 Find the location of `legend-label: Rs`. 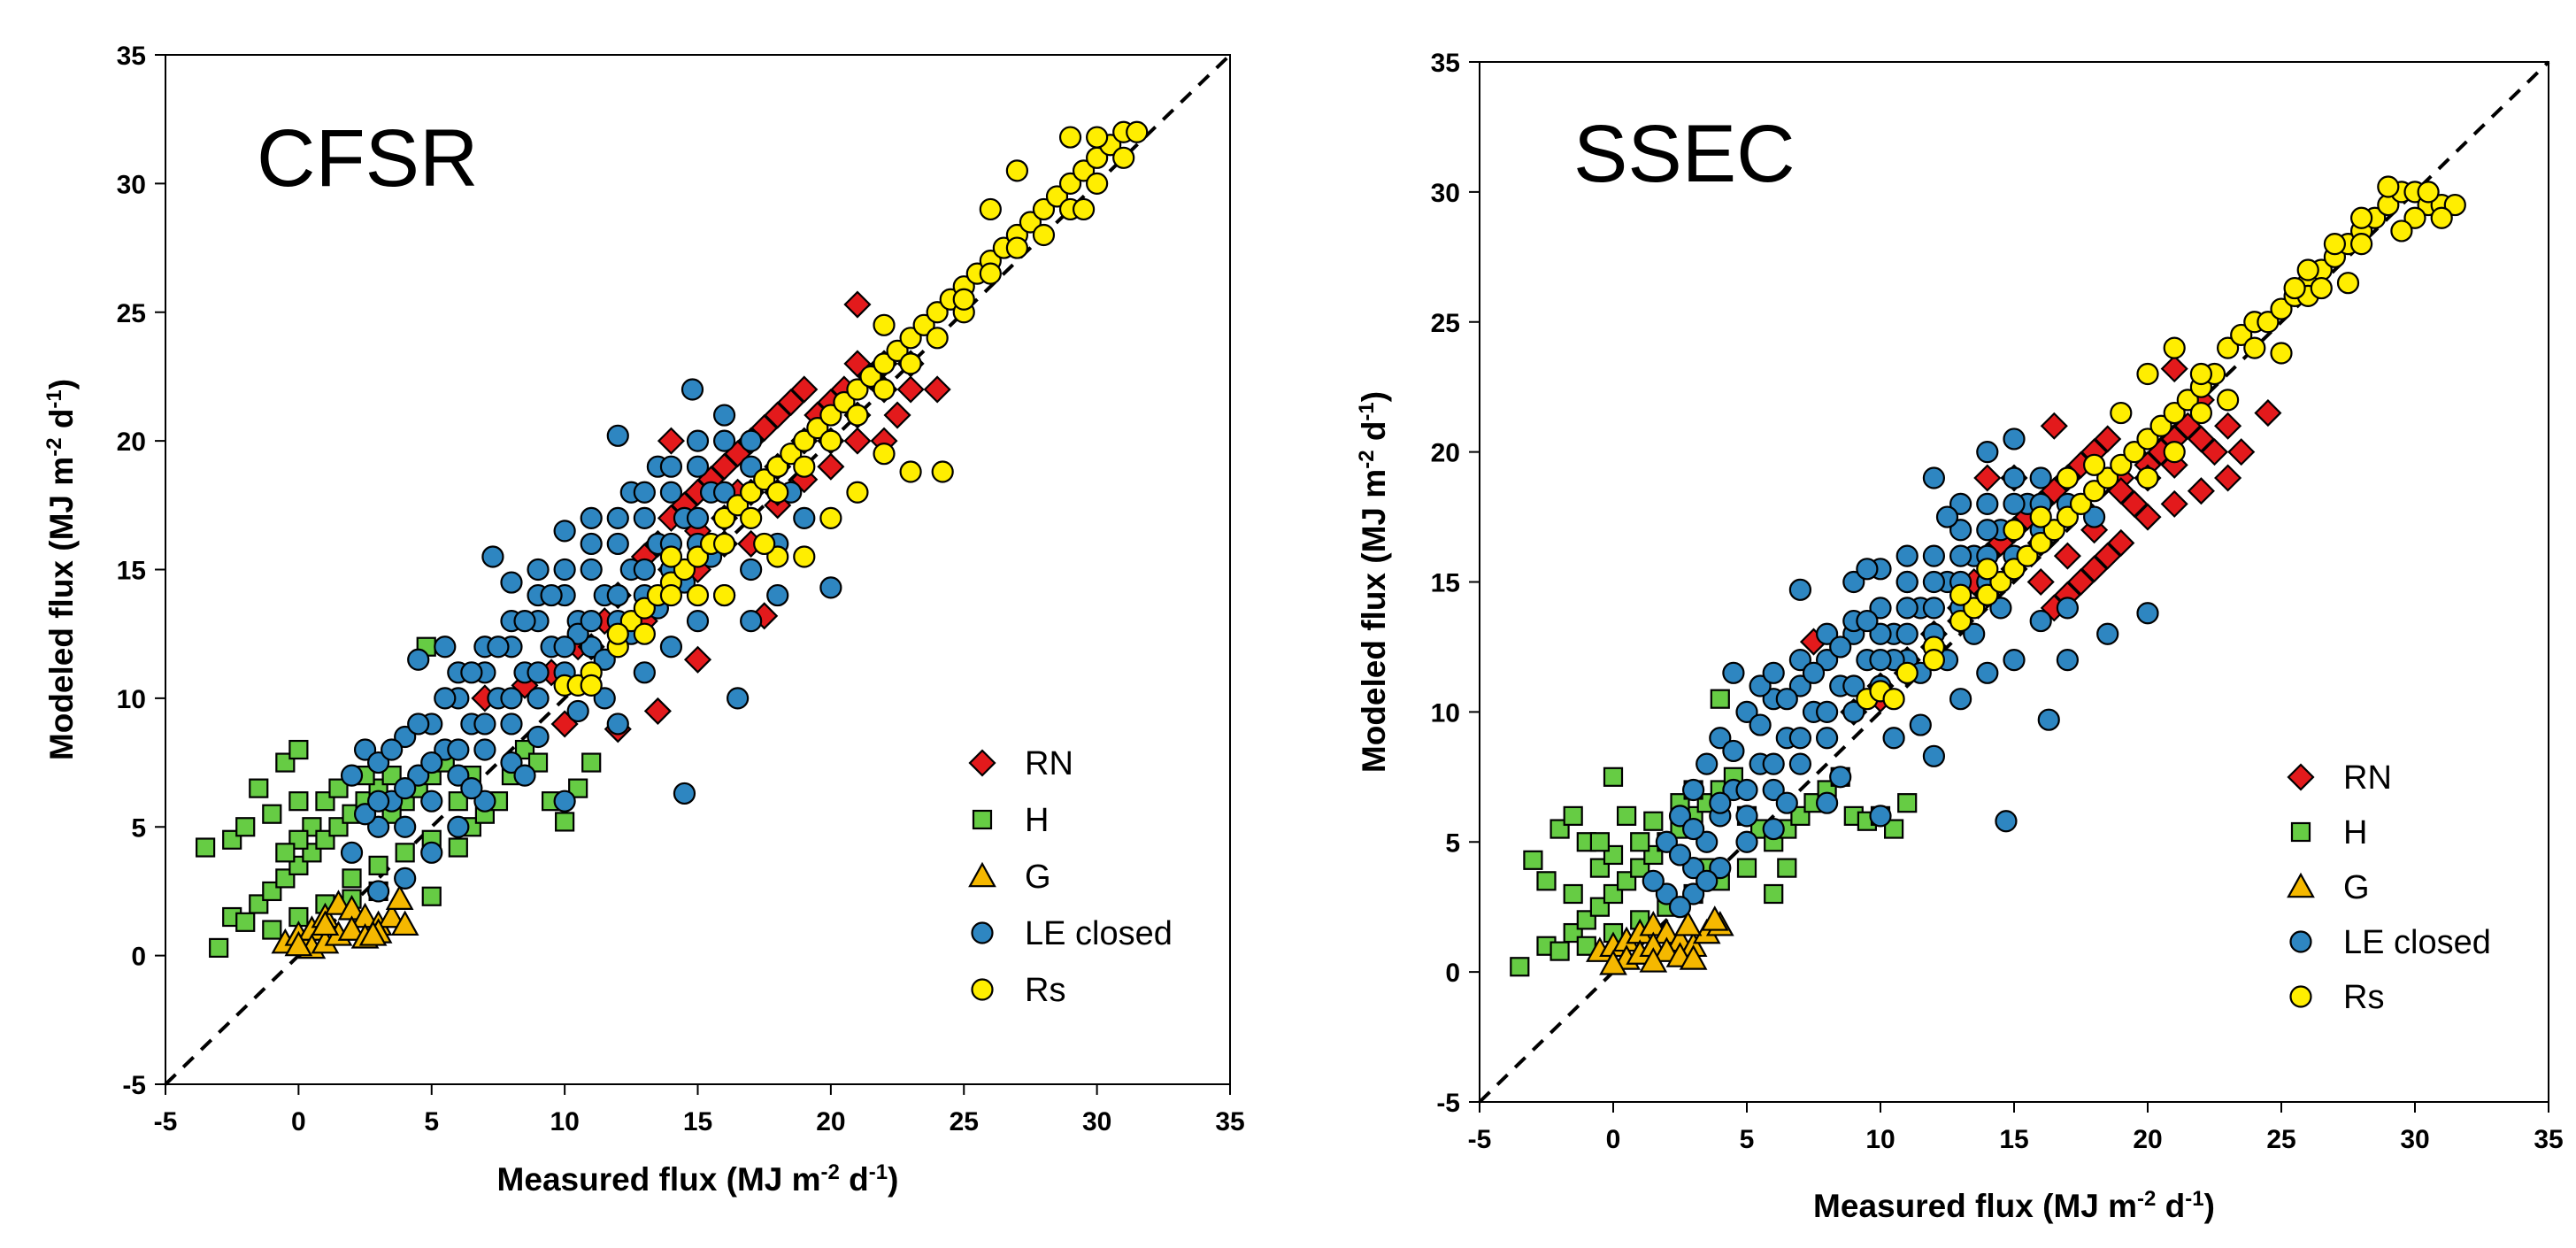

legend-label: Rs is located at coordinates (1045, 990).